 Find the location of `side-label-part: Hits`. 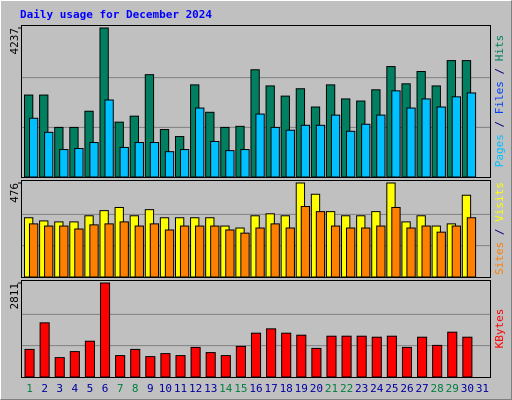

side-label-part: Hits is located at coordinates (499, 48).